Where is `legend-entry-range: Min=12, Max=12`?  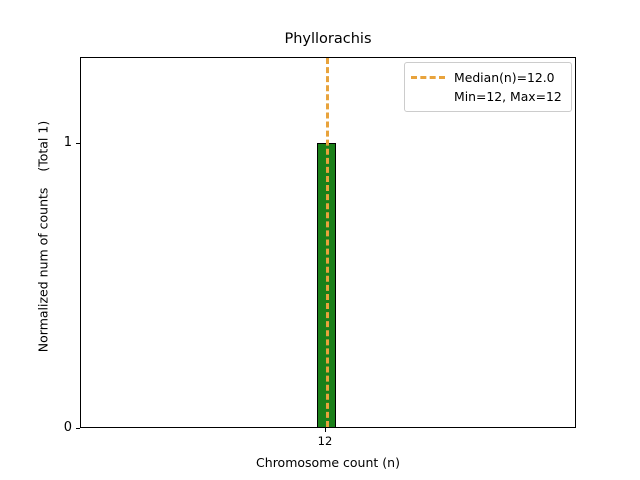
legend-entry-range: Min=12, Max=12 is located at coordinates (488, 96).